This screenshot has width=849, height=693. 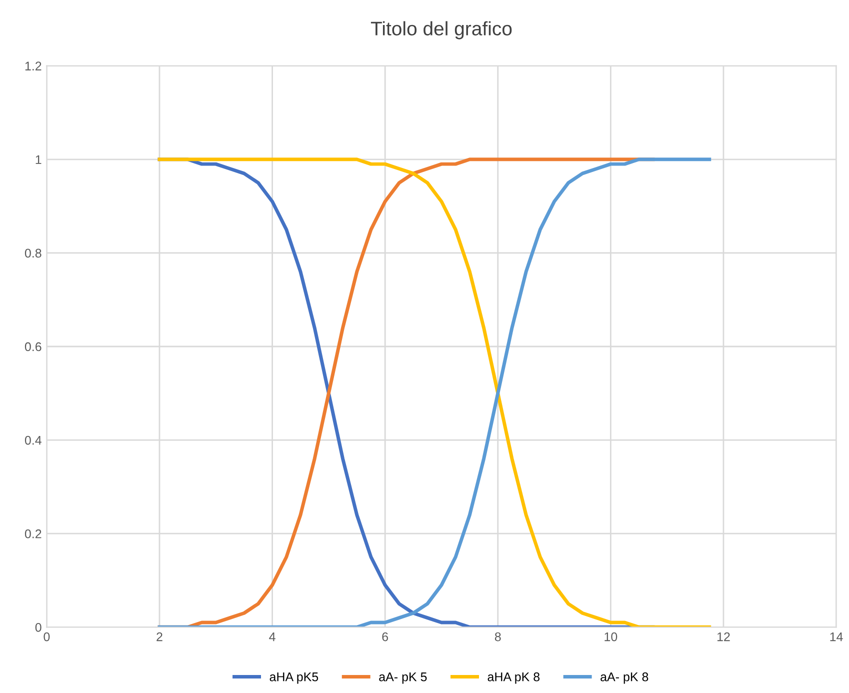 I want to click on x-tick-label: 0, so click(x=47, y=637).